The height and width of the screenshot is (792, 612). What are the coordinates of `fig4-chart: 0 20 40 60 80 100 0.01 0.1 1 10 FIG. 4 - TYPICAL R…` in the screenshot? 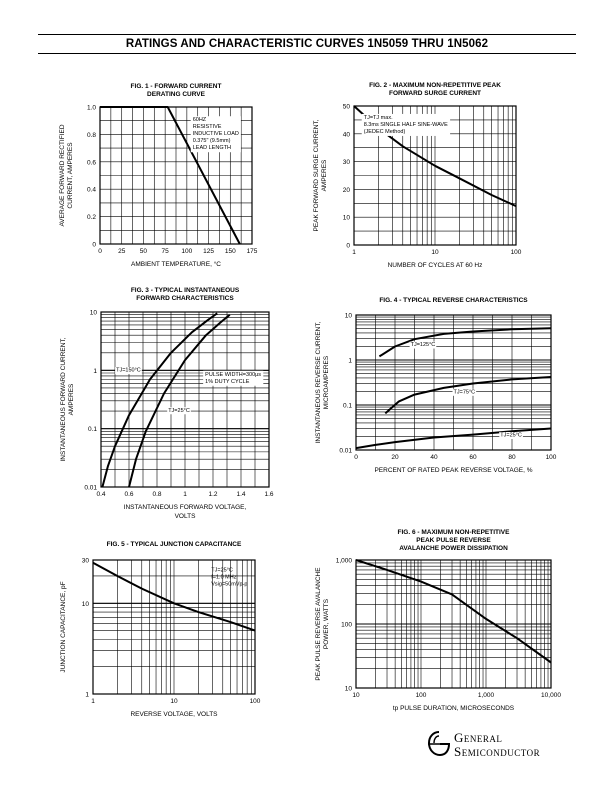 It's located at (436, 385).